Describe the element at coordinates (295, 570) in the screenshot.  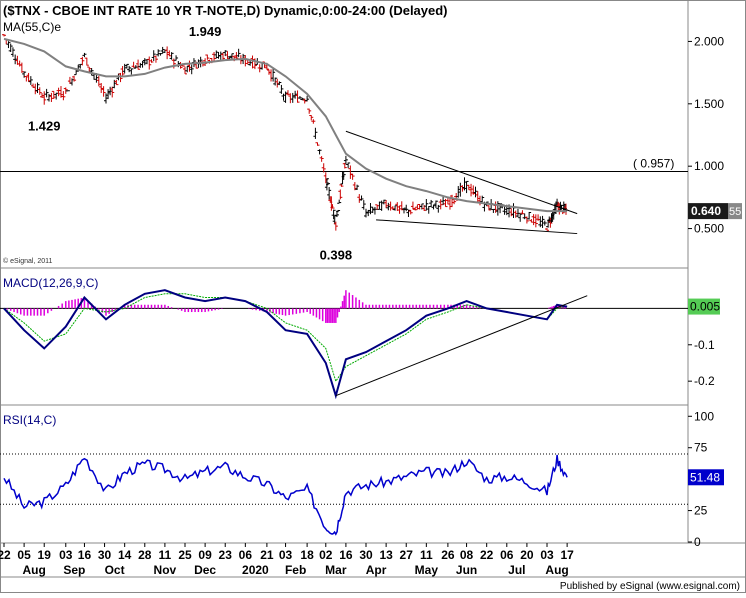
I see `x-month-label: Feb` at that location.